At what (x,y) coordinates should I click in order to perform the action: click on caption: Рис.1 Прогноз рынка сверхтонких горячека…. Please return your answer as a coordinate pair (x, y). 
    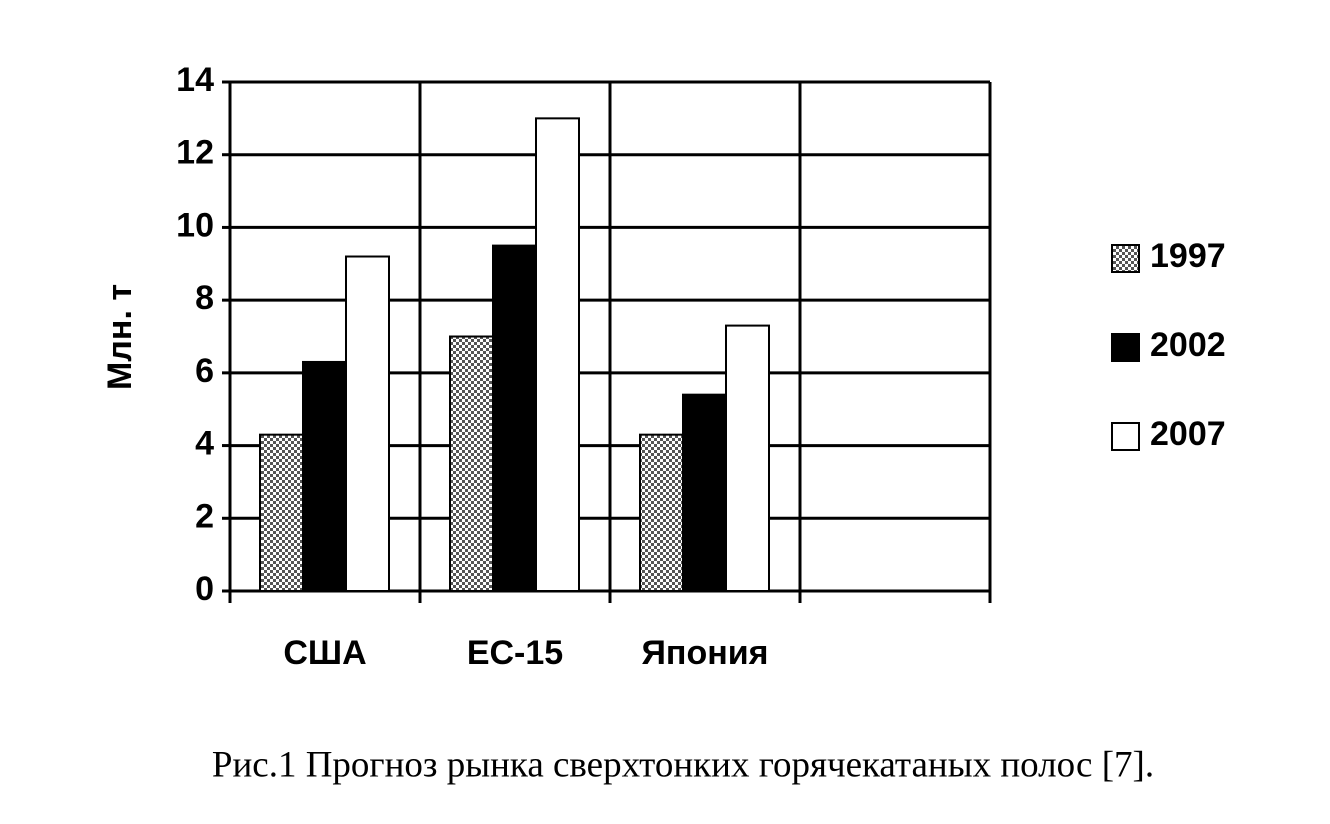
    Looking at the image, I should click on (683, 764).